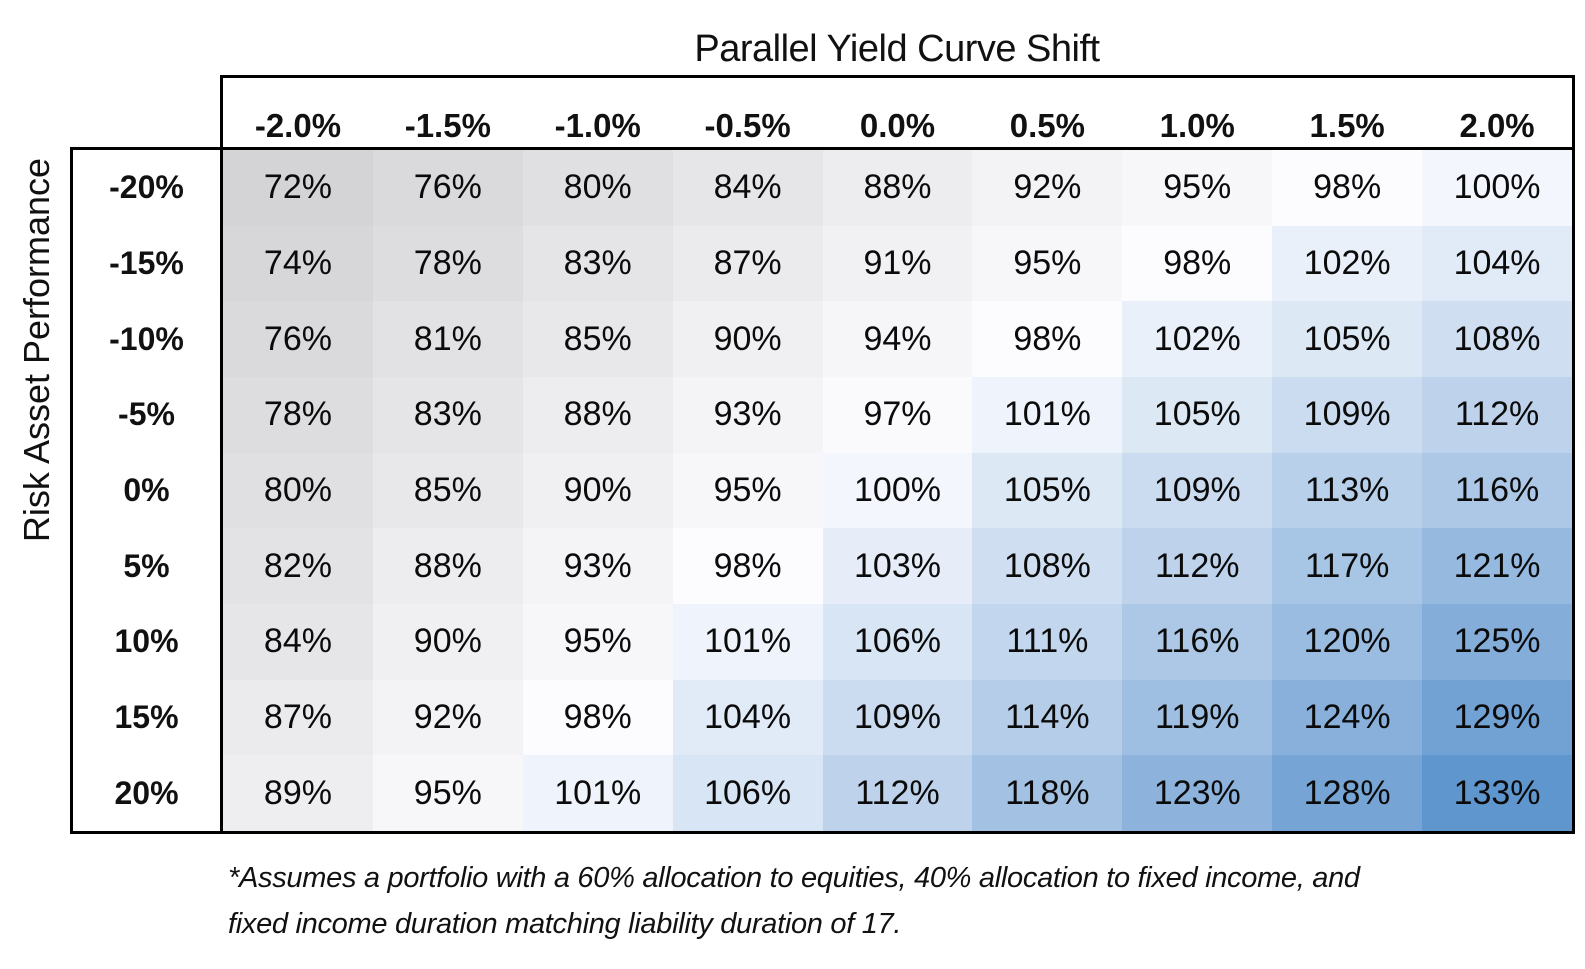  I want to click on column-header: -2.0%, so click(298, 125).